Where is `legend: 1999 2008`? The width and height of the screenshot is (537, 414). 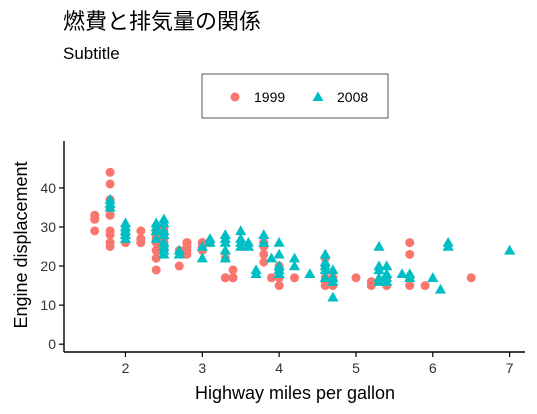 legend: 1999 2008 is located at coordinates (295, 96).